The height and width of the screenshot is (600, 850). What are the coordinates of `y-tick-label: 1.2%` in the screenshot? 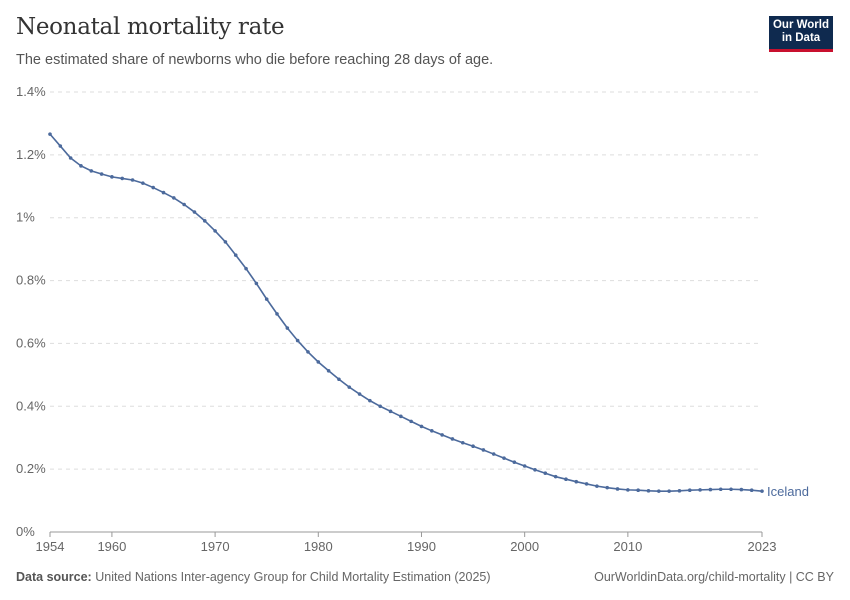 It's located at (31, 154).